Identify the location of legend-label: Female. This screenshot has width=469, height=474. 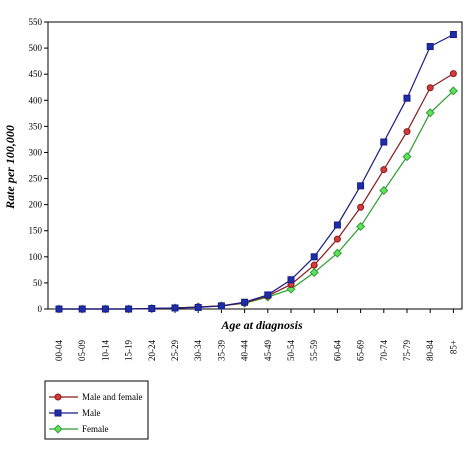
(95, 429).